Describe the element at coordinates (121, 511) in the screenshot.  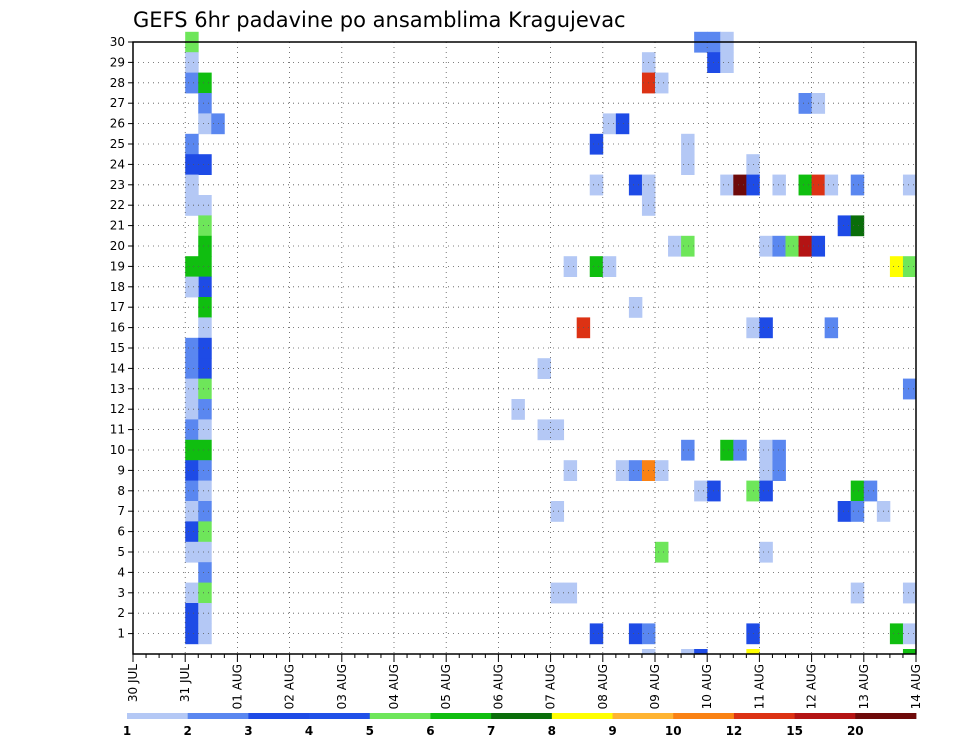
I see `y-tick-label: 7` at that location.